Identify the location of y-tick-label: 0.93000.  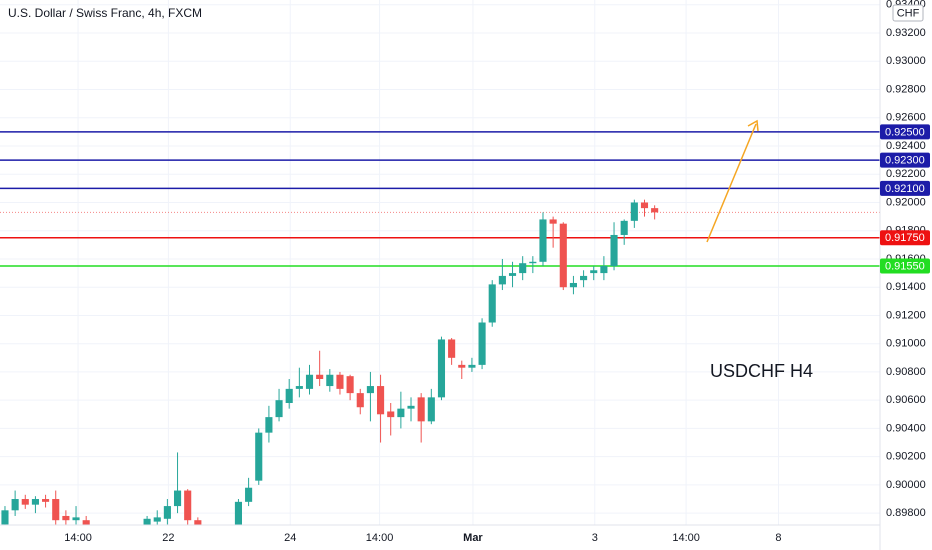
(906, 61).